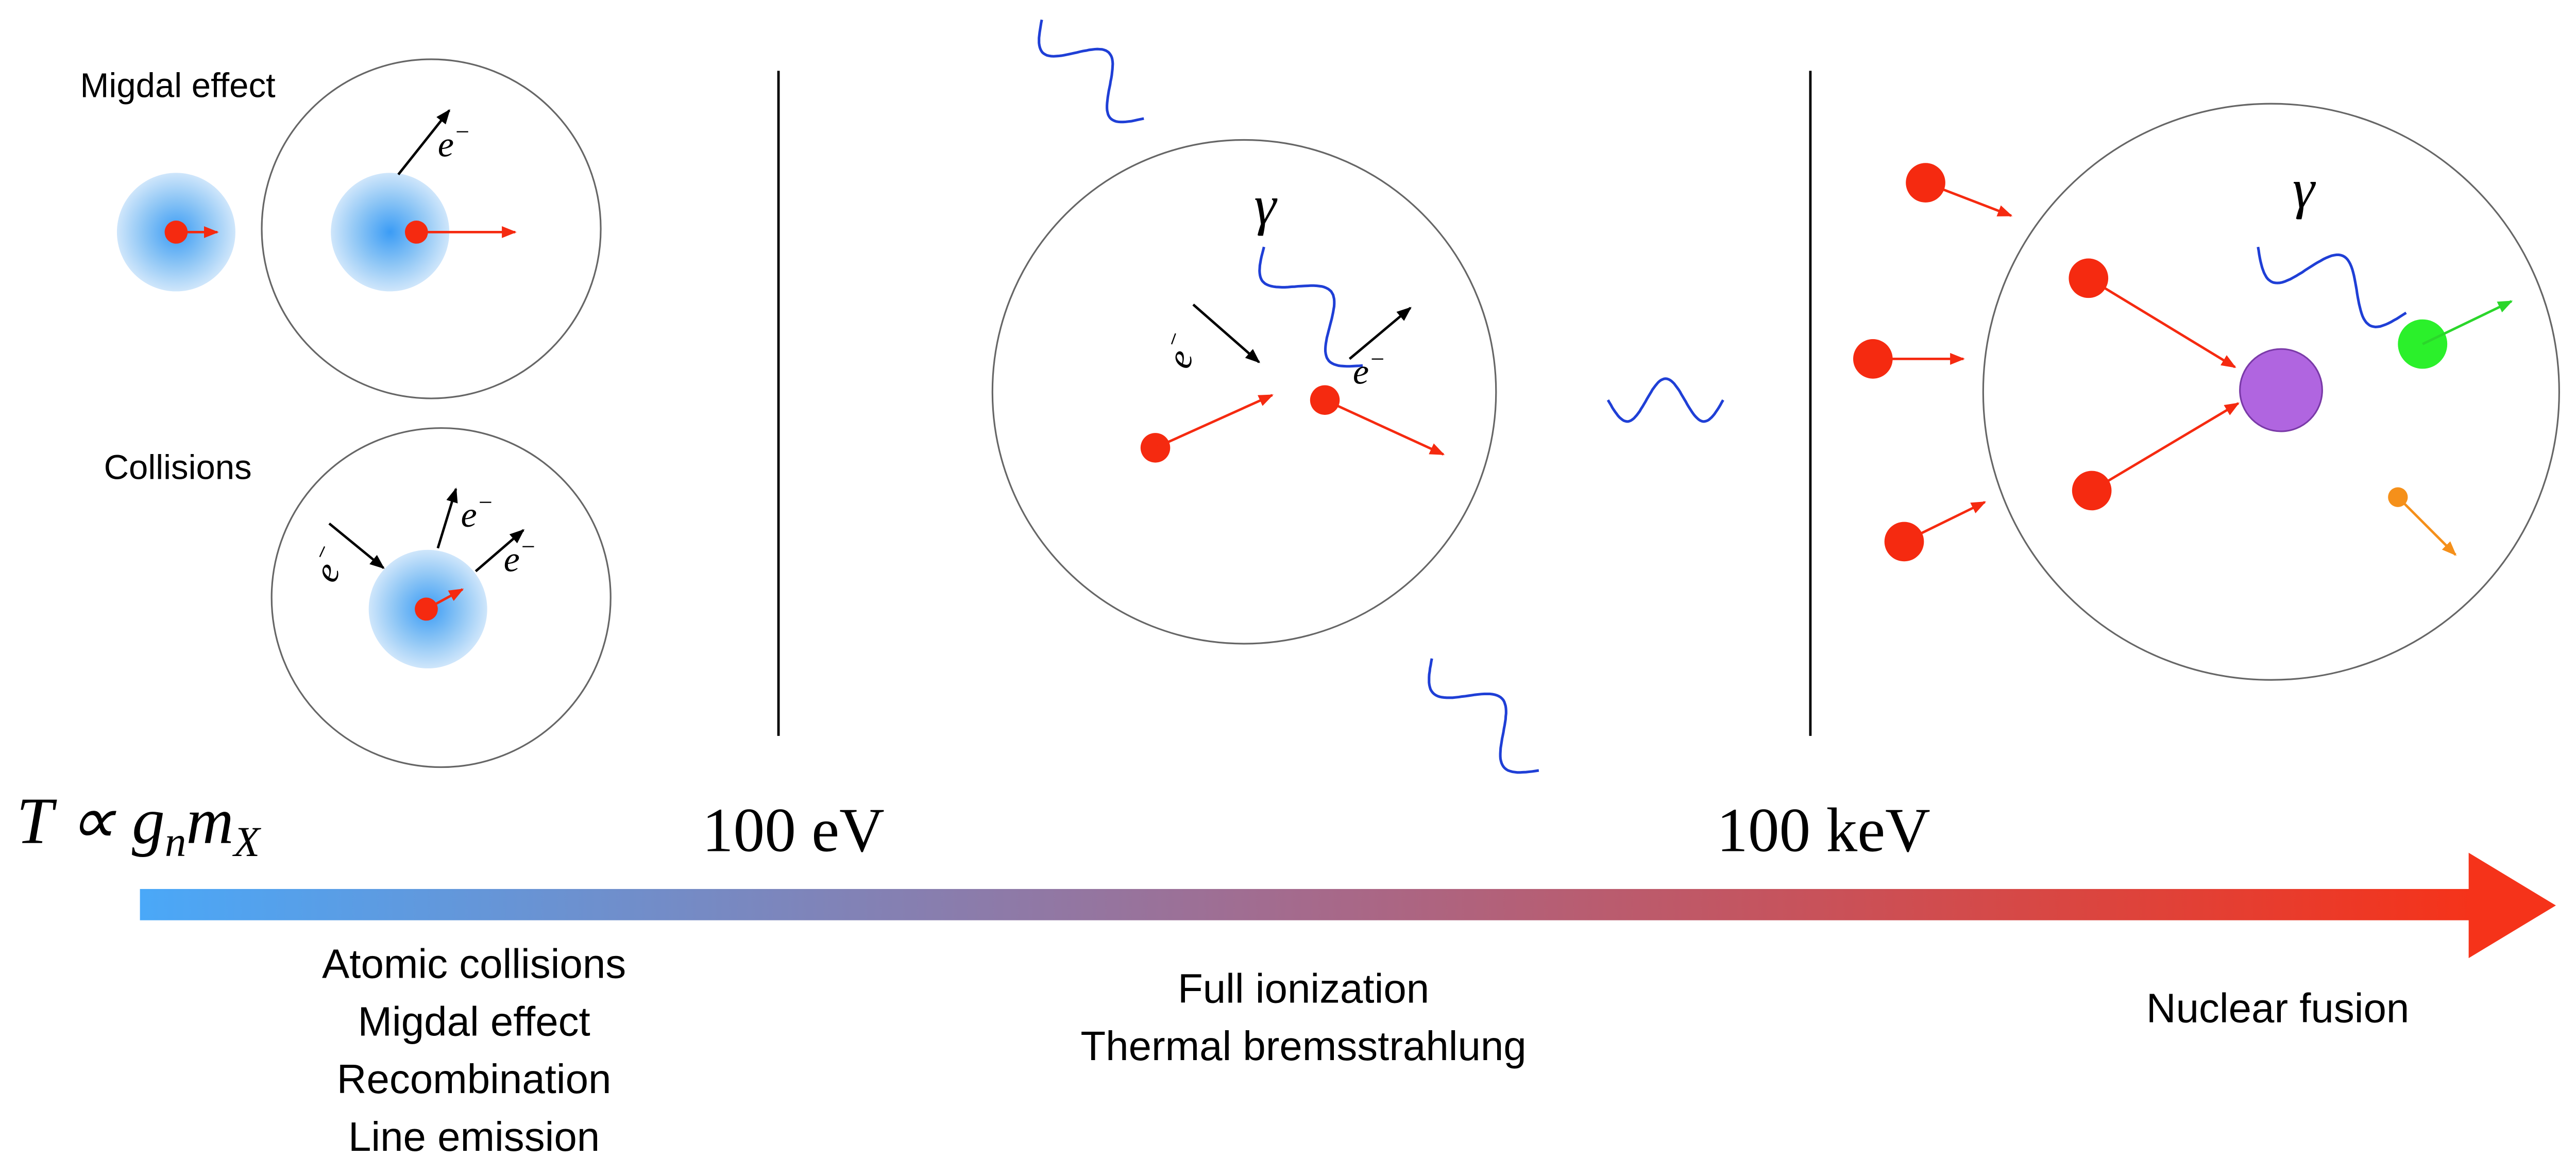 The image size is (2576, 1157). Describe the element at coordinates (1823, 831) in the screenshot. I see `threshold: 100 keV` at that location.